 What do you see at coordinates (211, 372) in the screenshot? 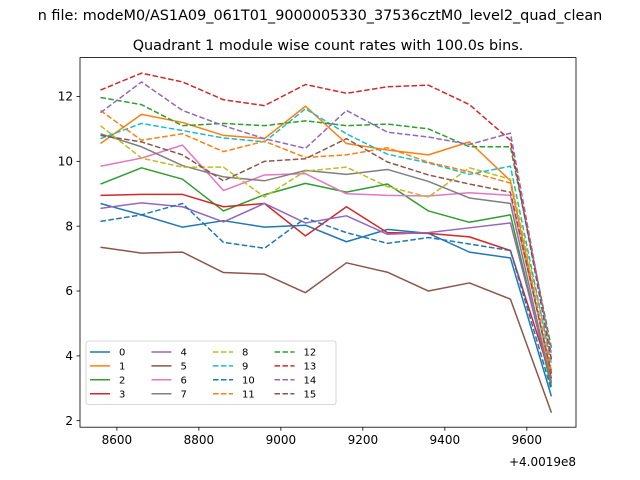
I see `legend-box` at bounding box center [211, 372].